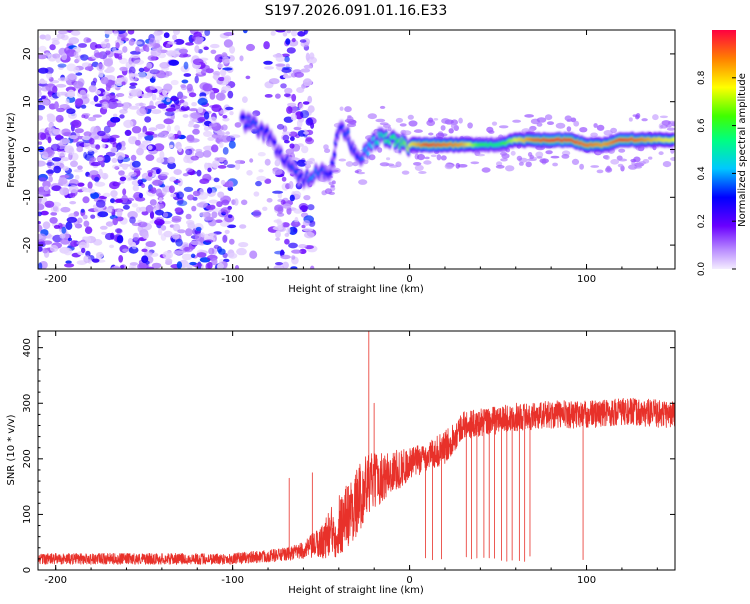  What do you see at coordinates (232, 279) in the screenshot?
I see `x-tick-label: -100` at bounding box center [232, 279].